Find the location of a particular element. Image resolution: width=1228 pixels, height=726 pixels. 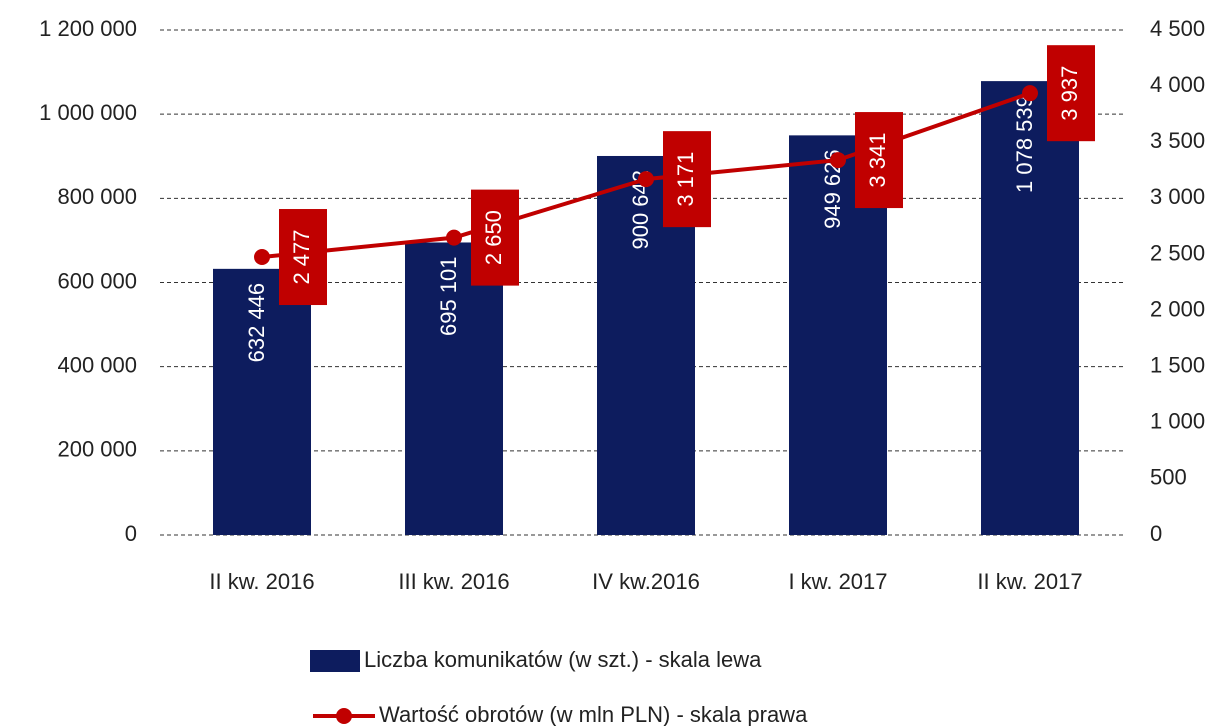

line-value-label: 2 650 is located at coordinates (493, 237).